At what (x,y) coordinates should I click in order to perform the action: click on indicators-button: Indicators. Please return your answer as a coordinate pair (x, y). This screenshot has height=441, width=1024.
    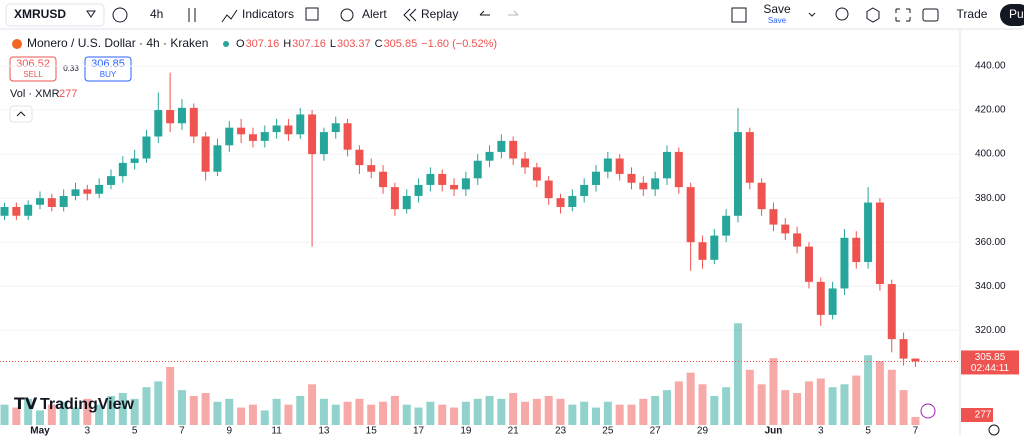
    Looking at the image, I should click on (268, 14).